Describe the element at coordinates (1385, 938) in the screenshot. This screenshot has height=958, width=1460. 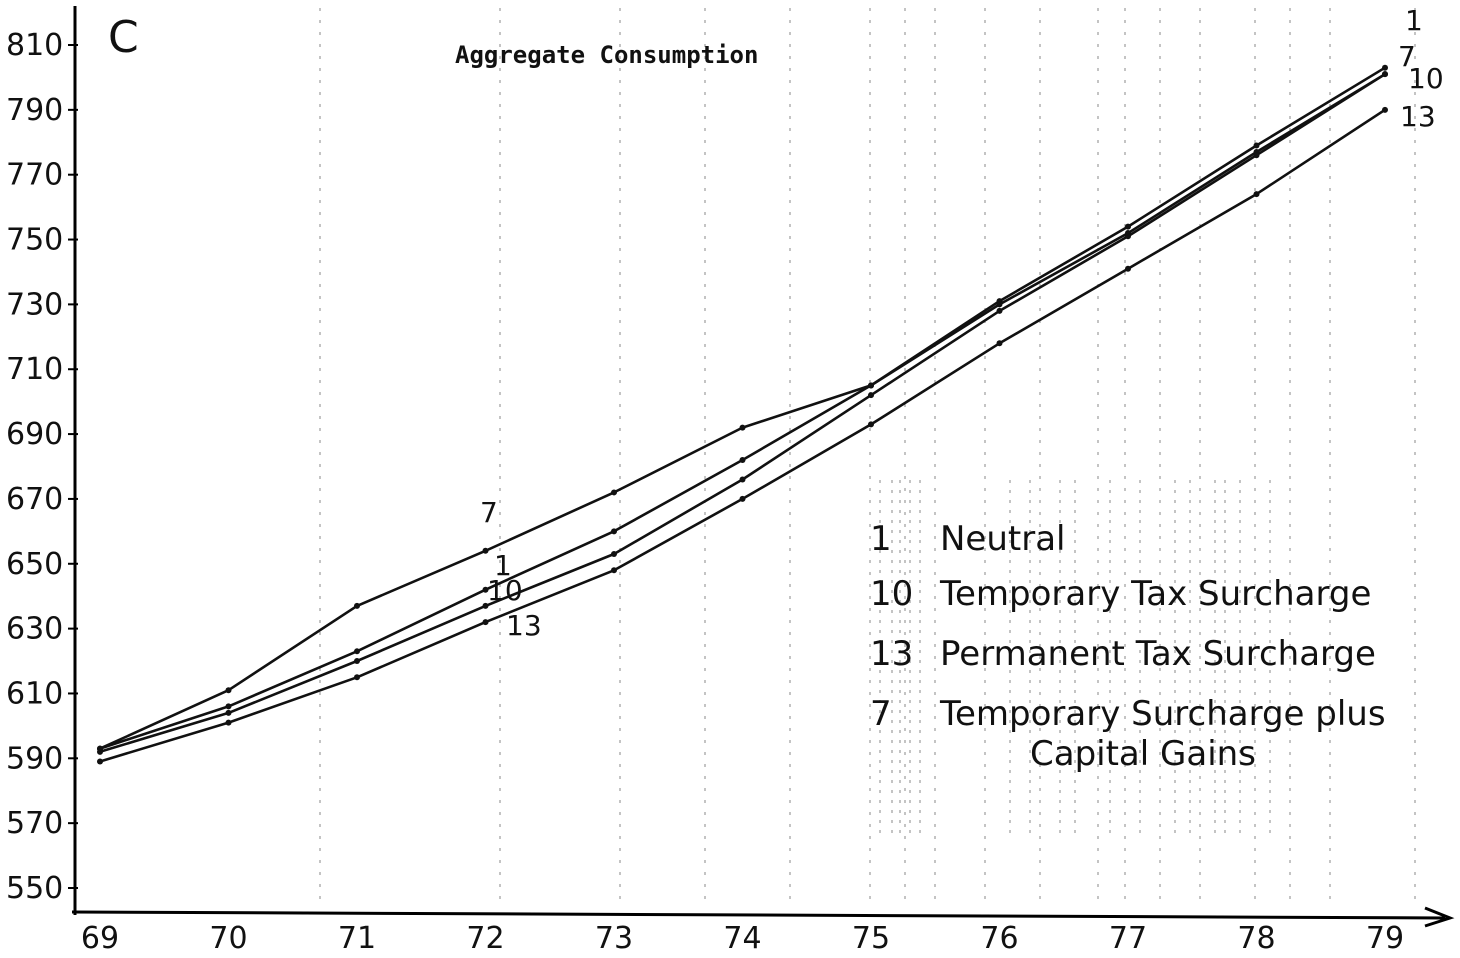
I see `x-tick-label: 79` at that location.